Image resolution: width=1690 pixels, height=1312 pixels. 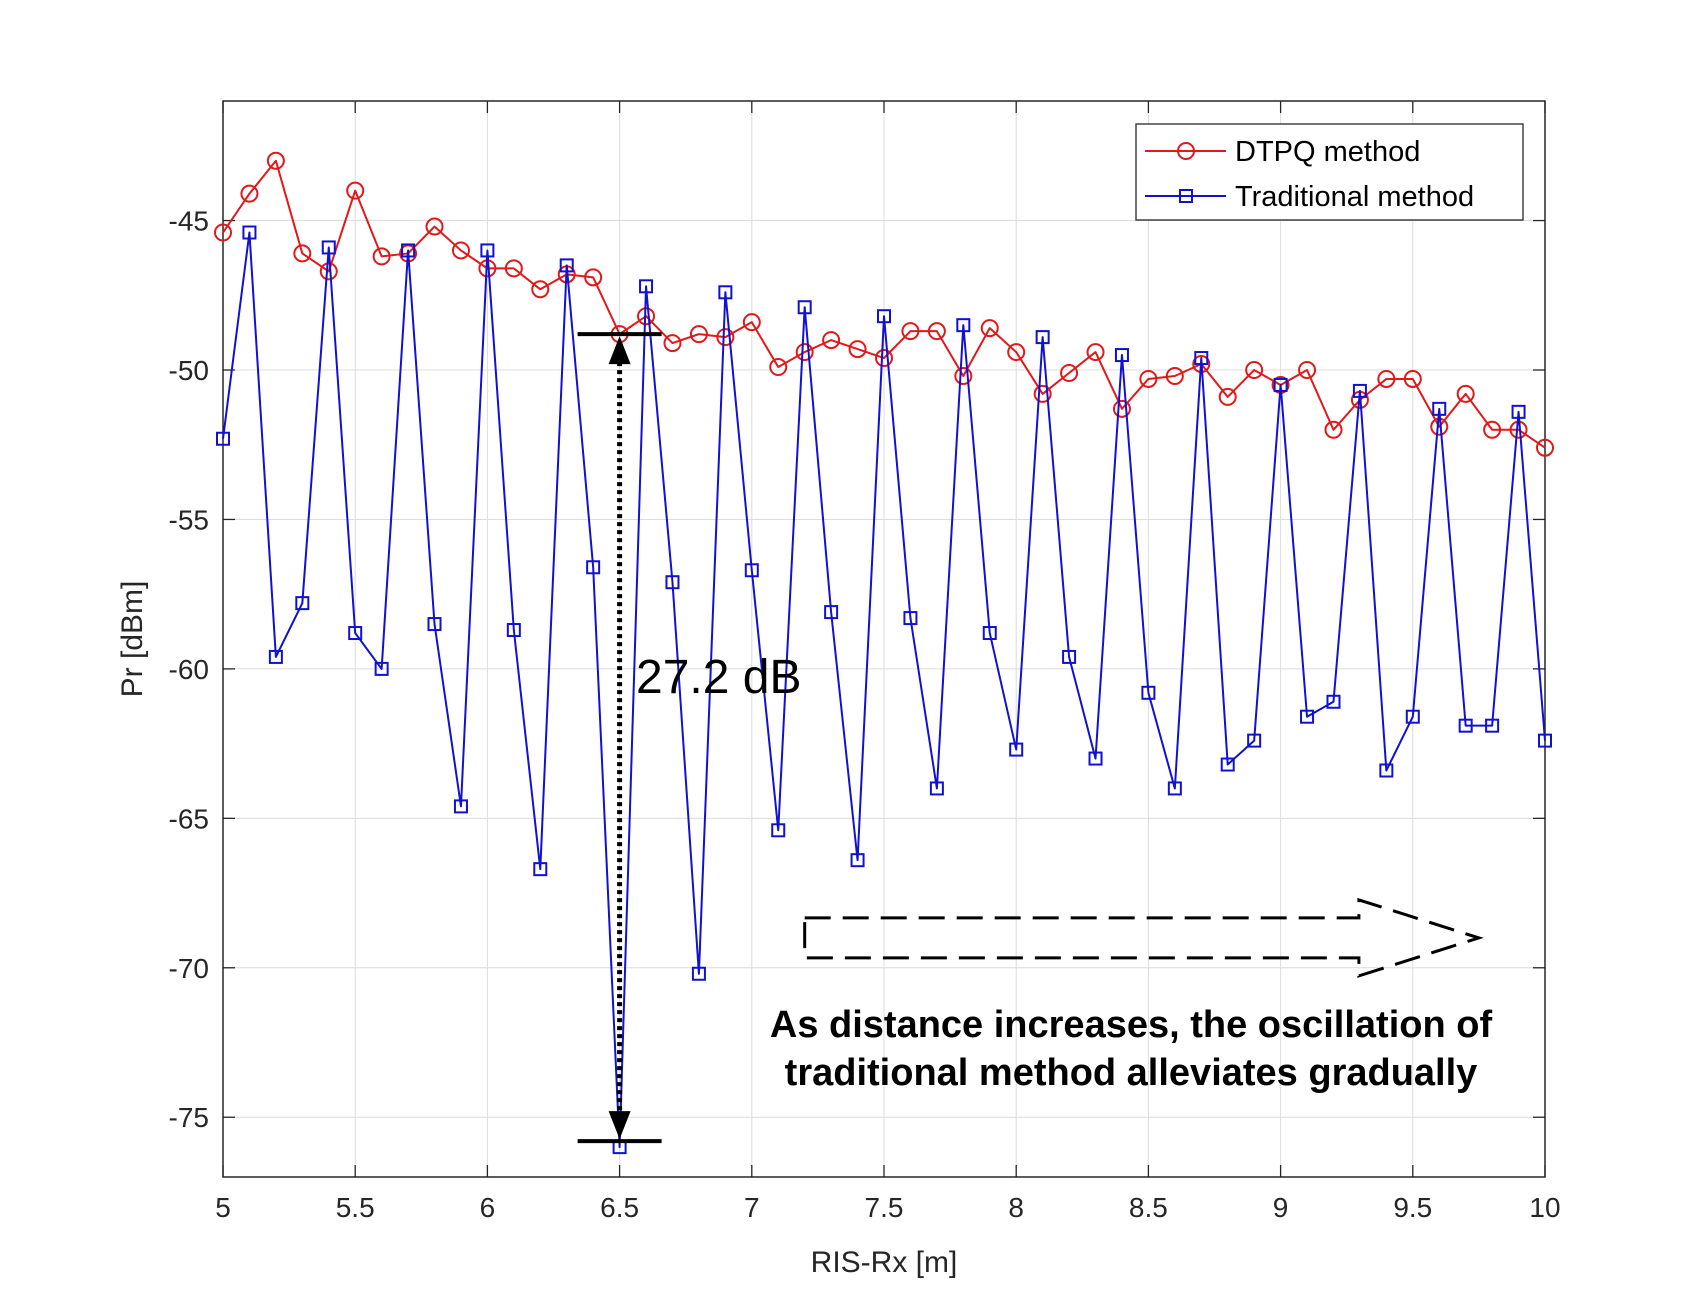 What do you see at coordinates (1281, 1207) in the screenshot?
I see `x-tick-label: 9` at bounding box center [1281, 1207].